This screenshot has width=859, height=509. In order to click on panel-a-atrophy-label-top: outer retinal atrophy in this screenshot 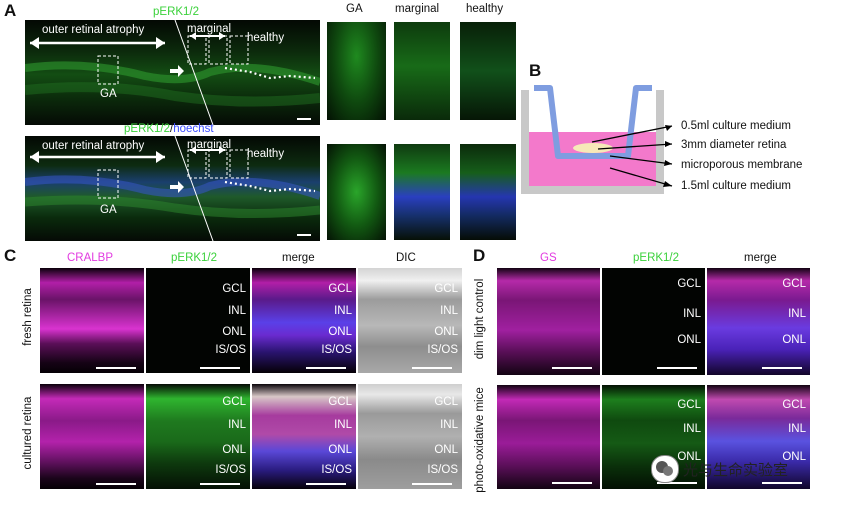, I will do `click(93, 30)`.